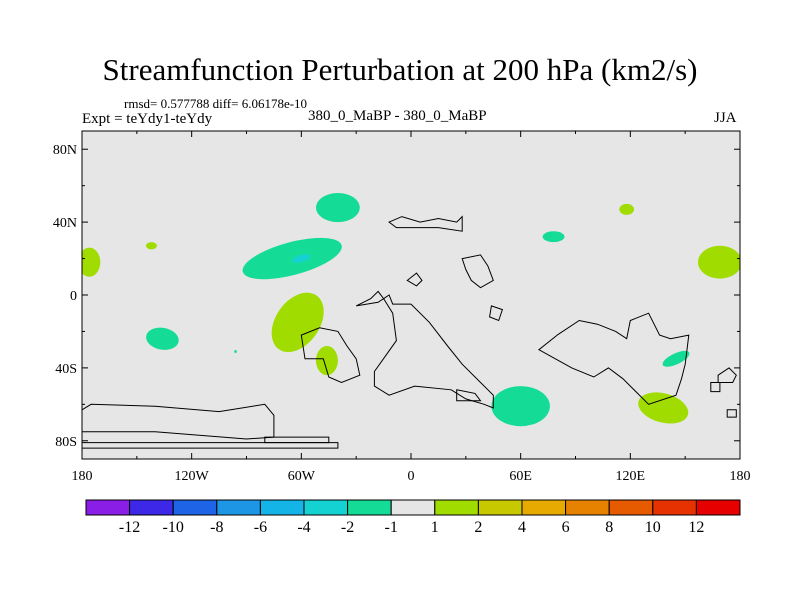 The image size is (800, 600). What do you see at coordinates (411, 476) in the screenshot?
I see `x-tick-label: 0` at bounding box center [411, 476].